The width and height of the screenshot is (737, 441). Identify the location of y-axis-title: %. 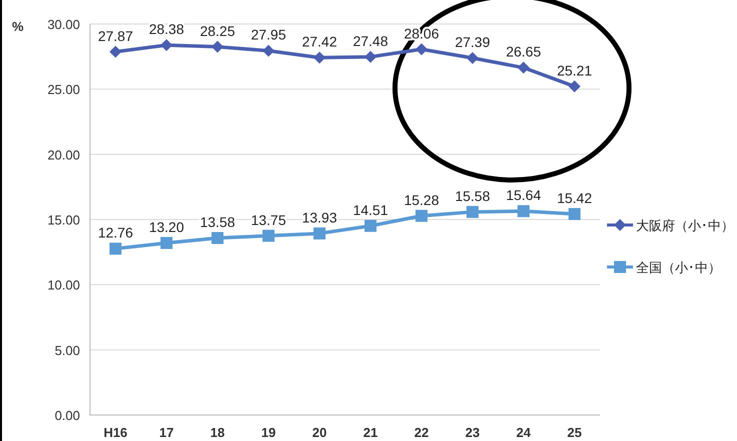
(18, 26).